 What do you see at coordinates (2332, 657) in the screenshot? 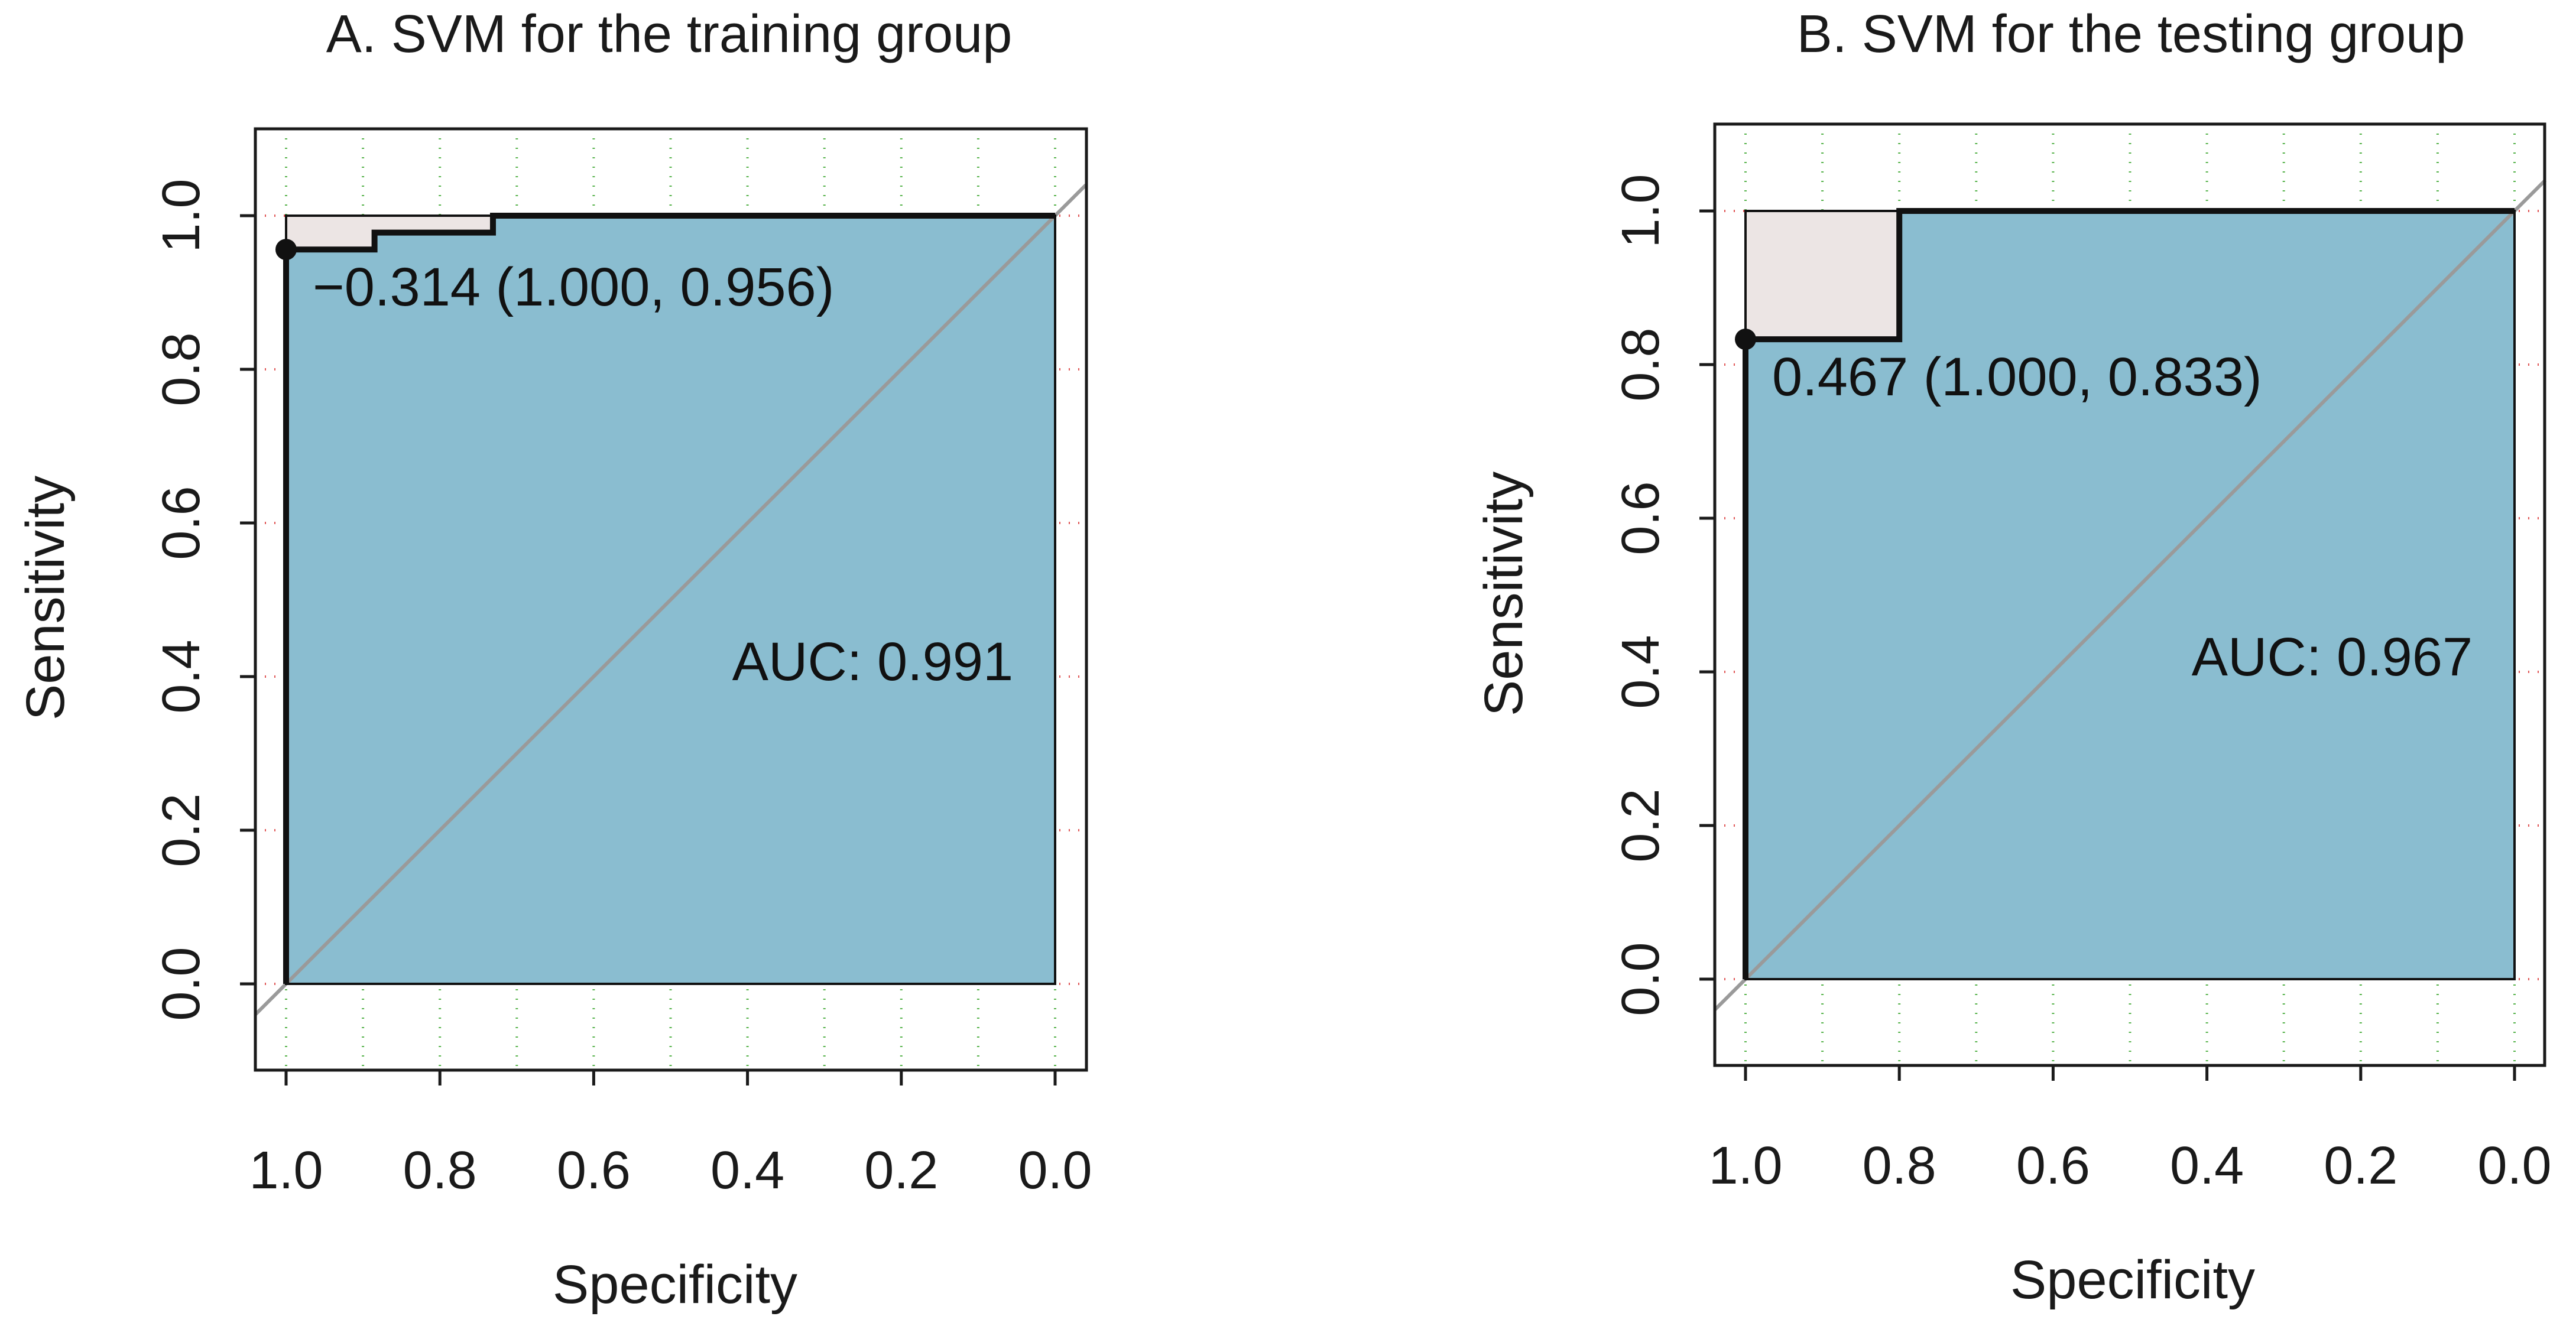
I see `auc-label: AUC: 0.967` at bounding box center [2332, 657].